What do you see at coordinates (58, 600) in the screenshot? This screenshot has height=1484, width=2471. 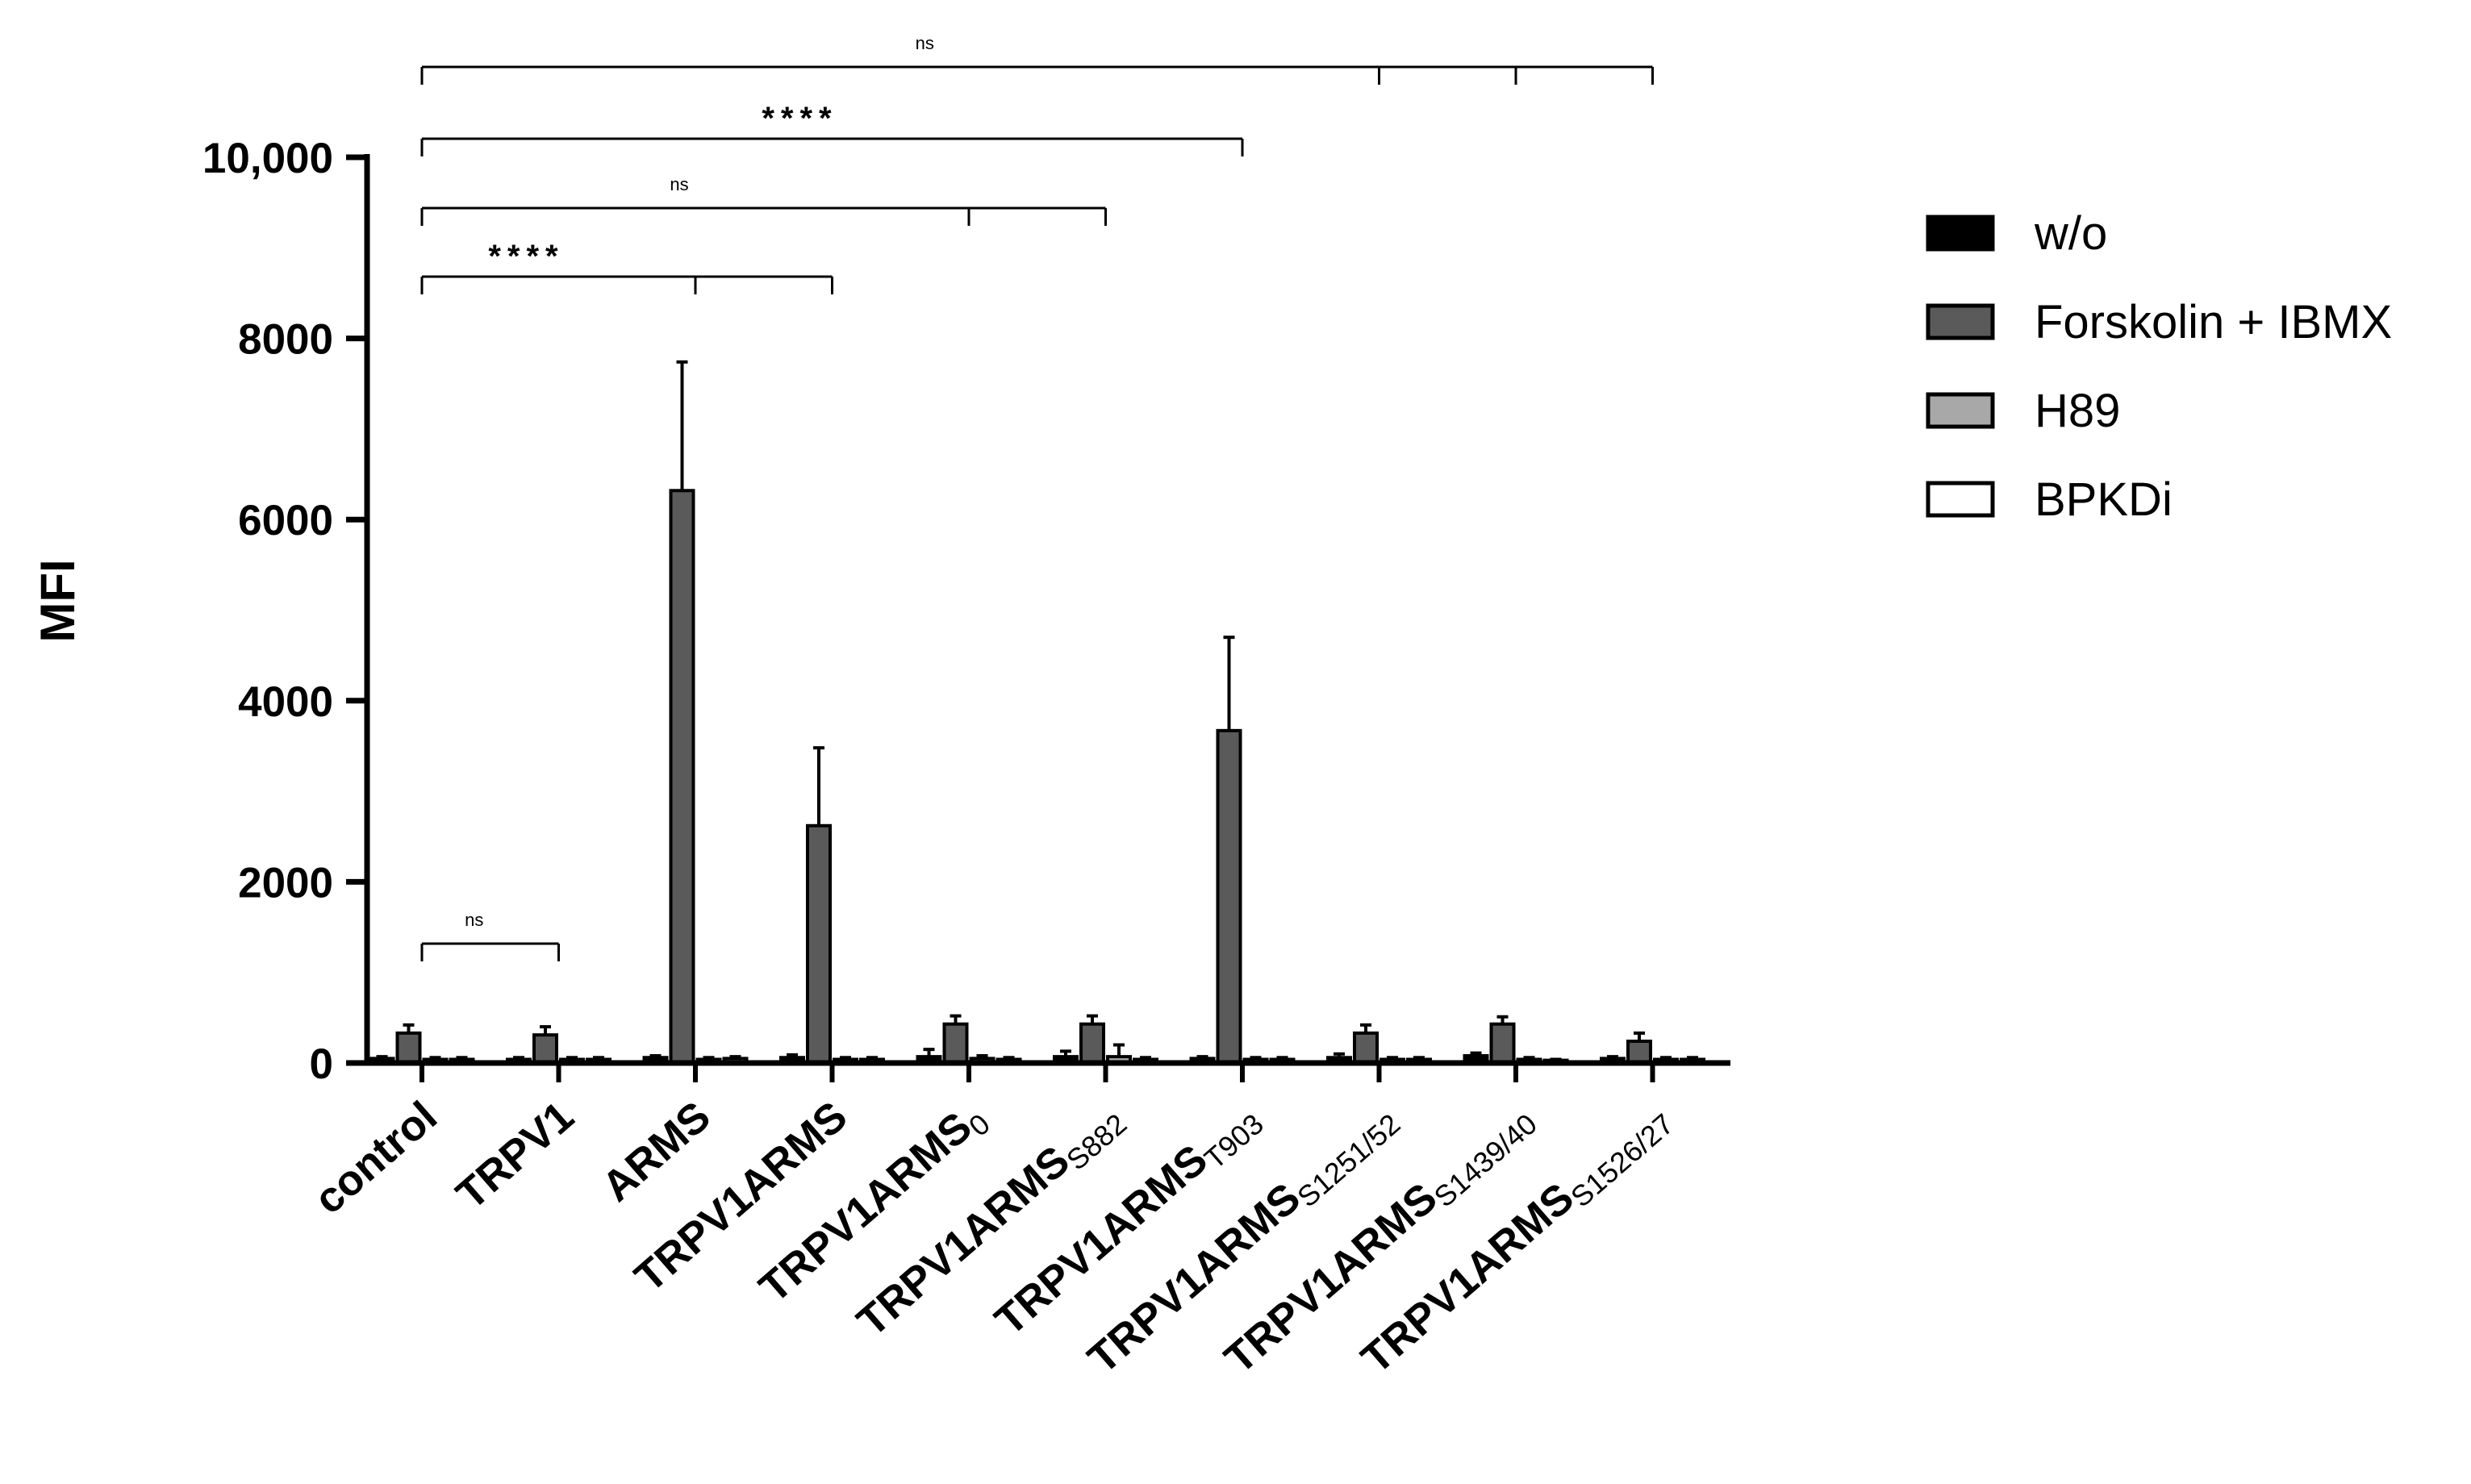 I see `y-axis-label: MFI` at bounding box center [58, 600].